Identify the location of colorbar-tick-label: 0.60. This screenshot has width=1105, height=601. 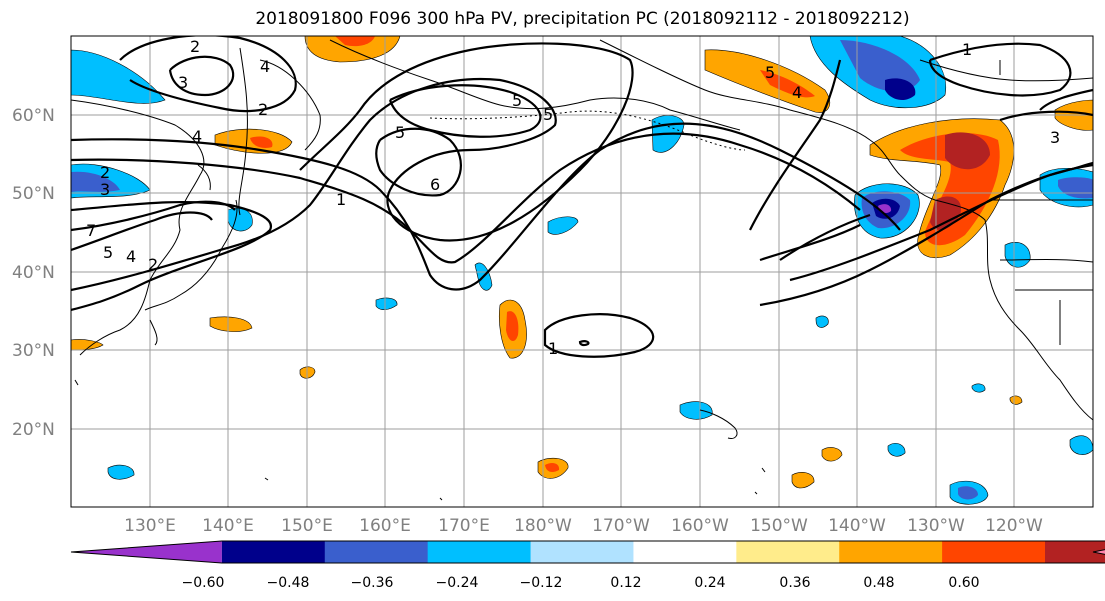
(963, 583).